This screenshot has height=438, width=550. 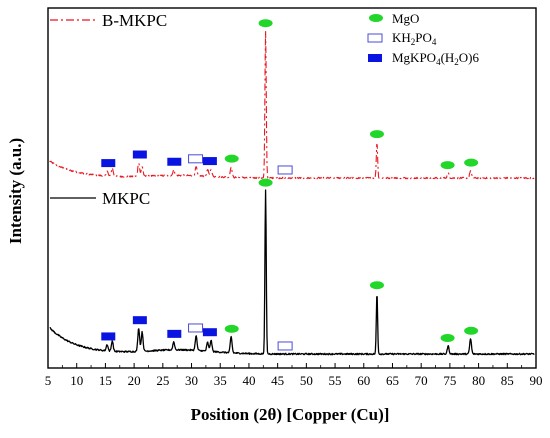 I want to click on x-axis-title: Position (2θ) [Copper (Cu)], so click(x=290, y=414).